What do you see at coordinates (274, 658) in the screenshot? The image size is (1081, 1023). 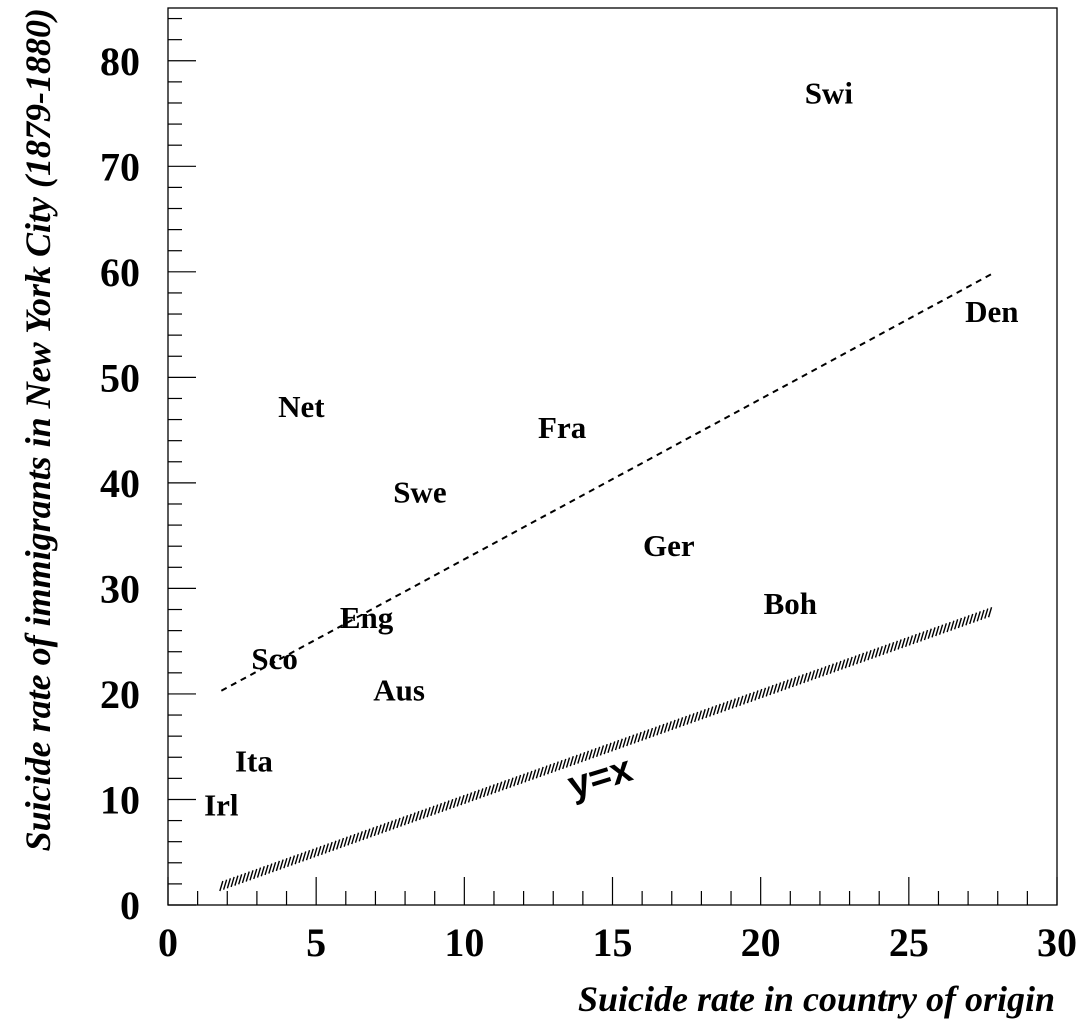 I see `point-label-sco: Sco` at bounding box center [274, 658].